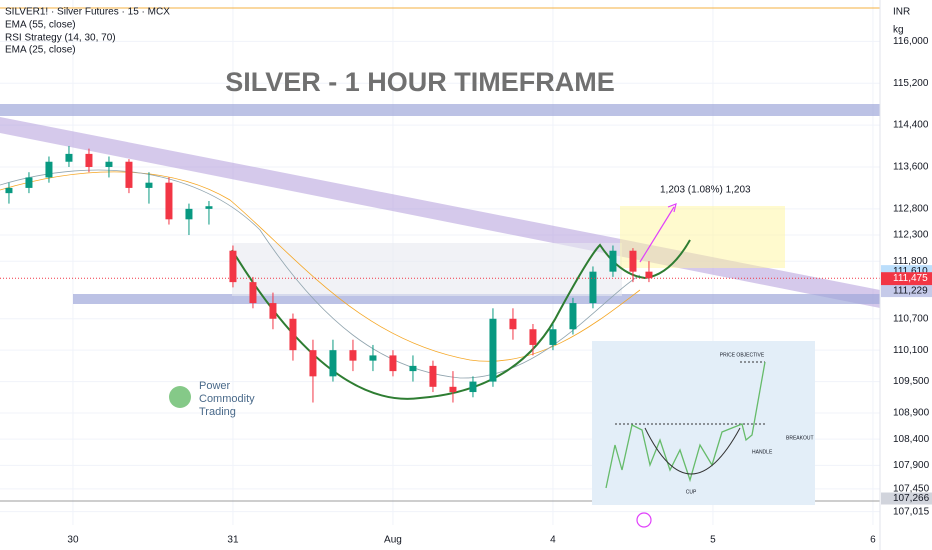 The width and height of the screenshot is (932, 550). I want to click on indicator: RSI Strategy (14, 30, 70), so click(60, 38).